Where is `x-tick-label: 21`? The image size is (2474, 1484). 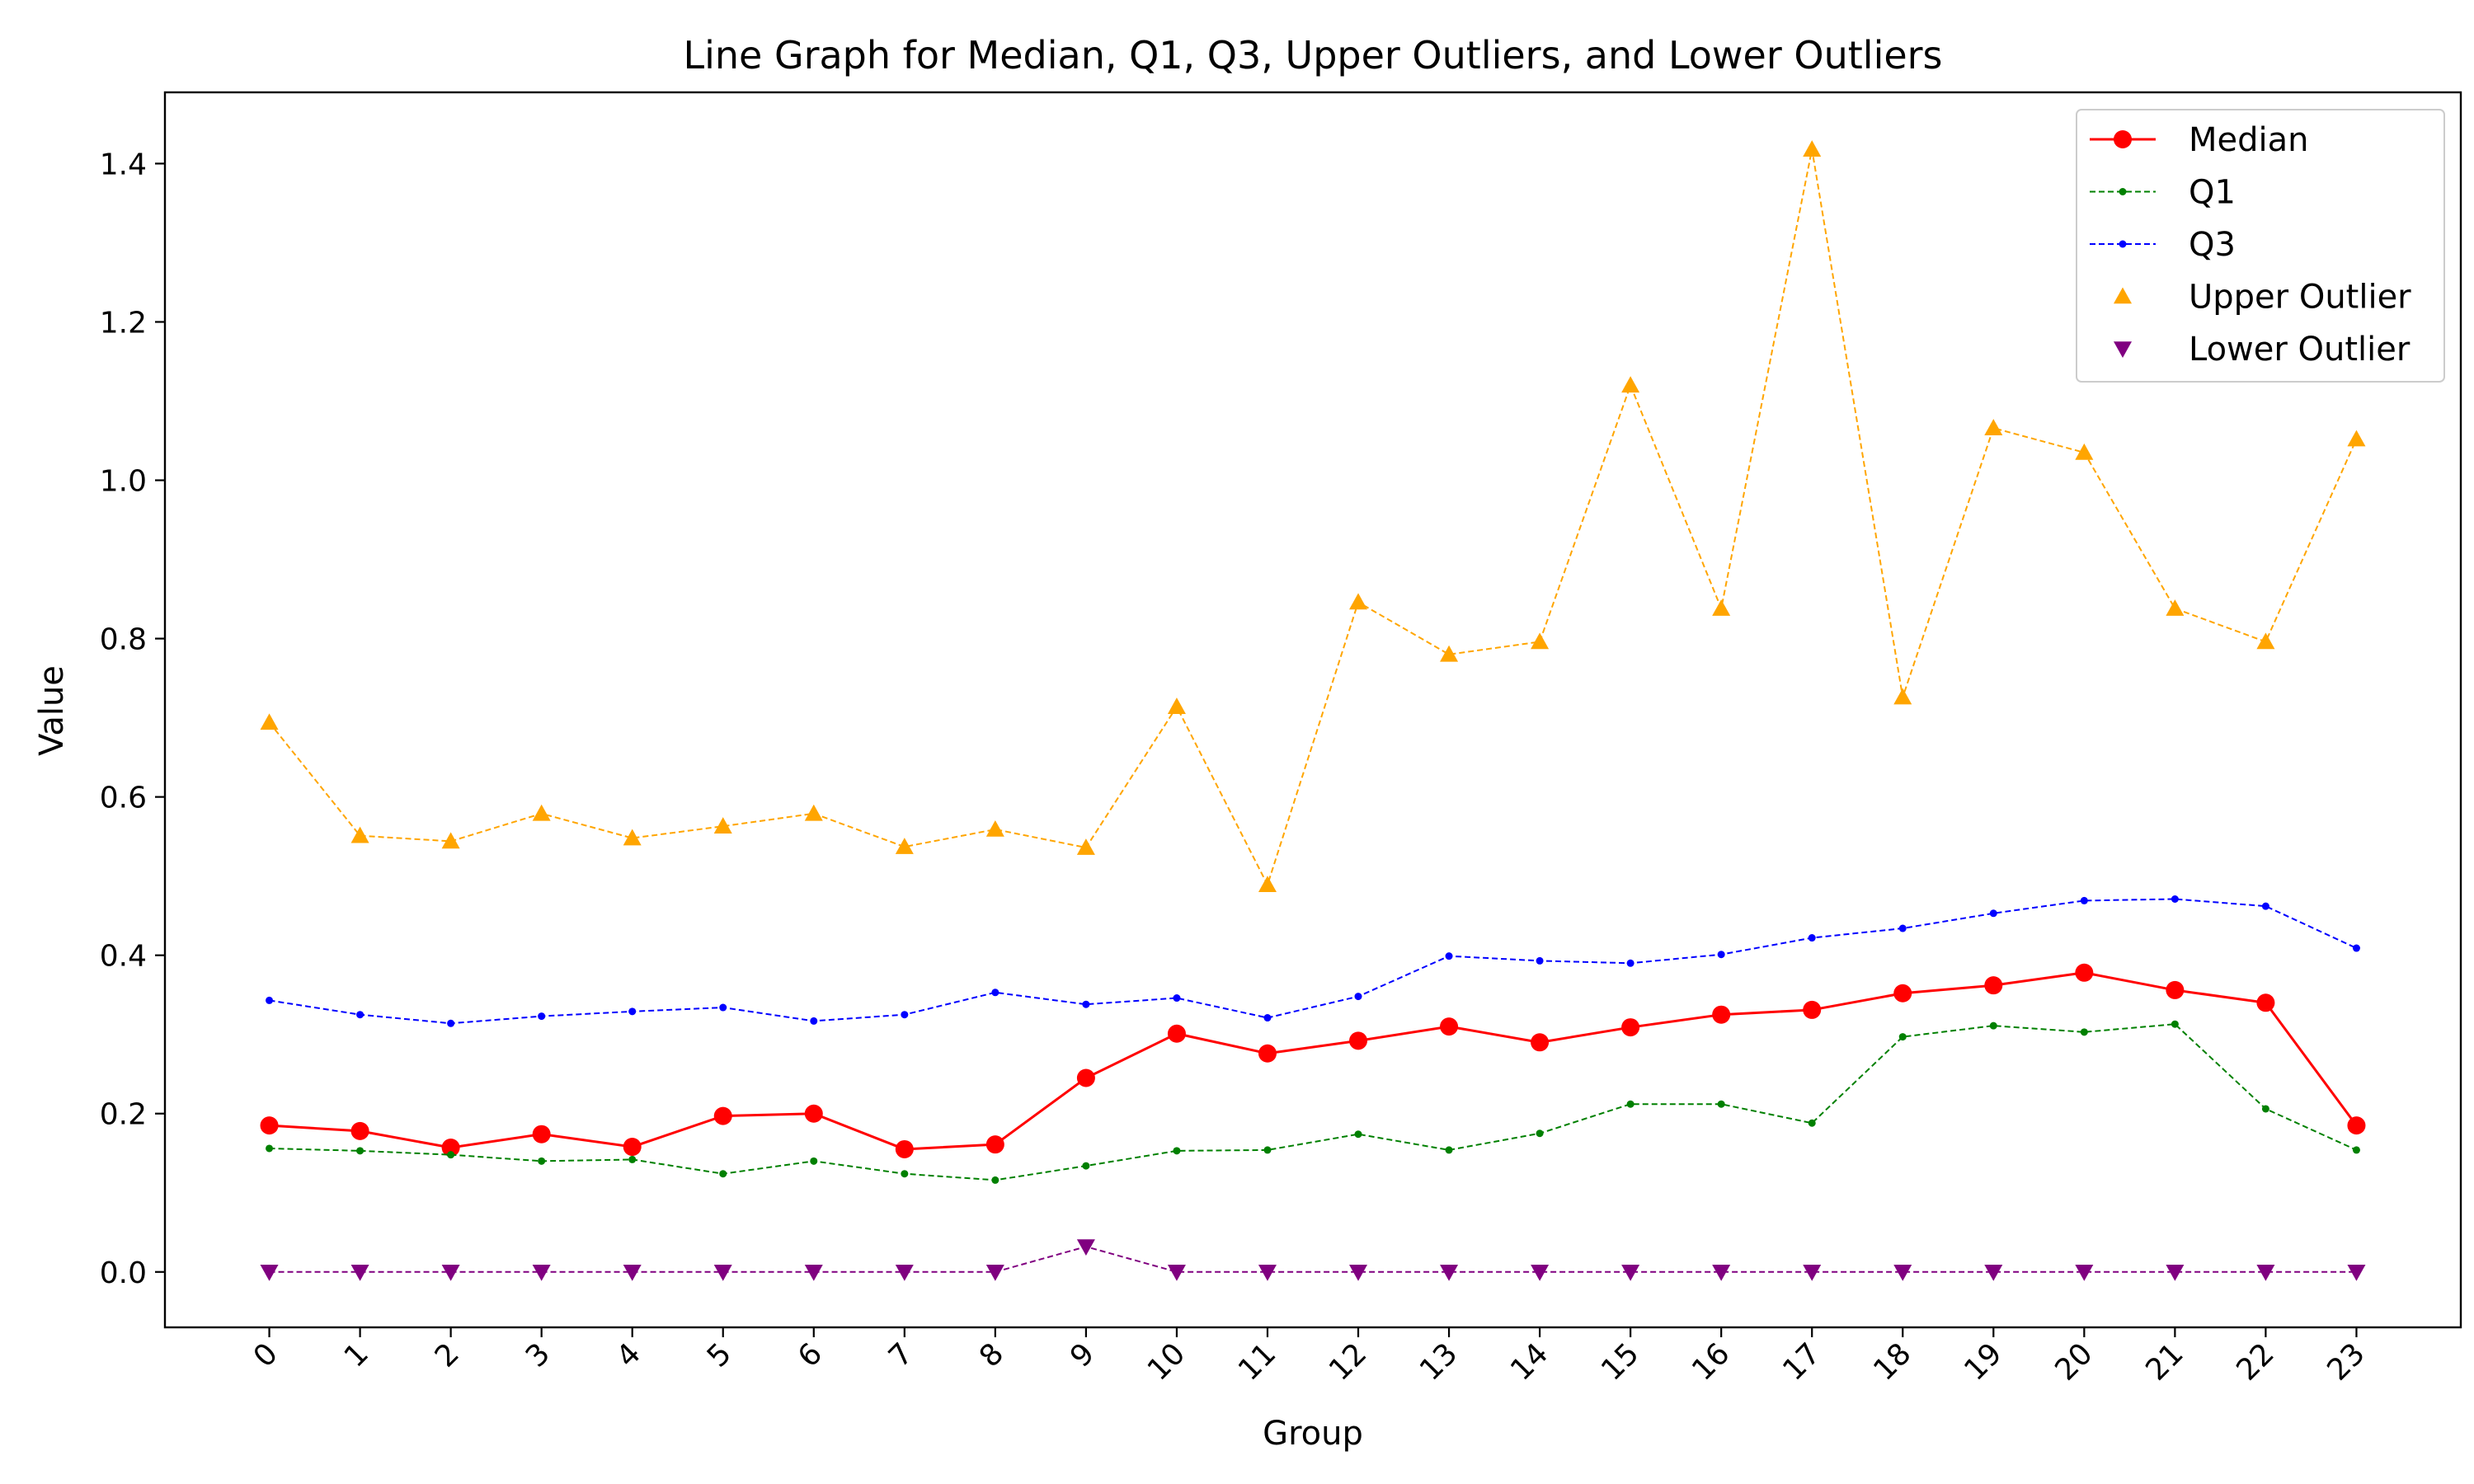 x-tick-label: 21 is located at coordinates (2164, 1361).